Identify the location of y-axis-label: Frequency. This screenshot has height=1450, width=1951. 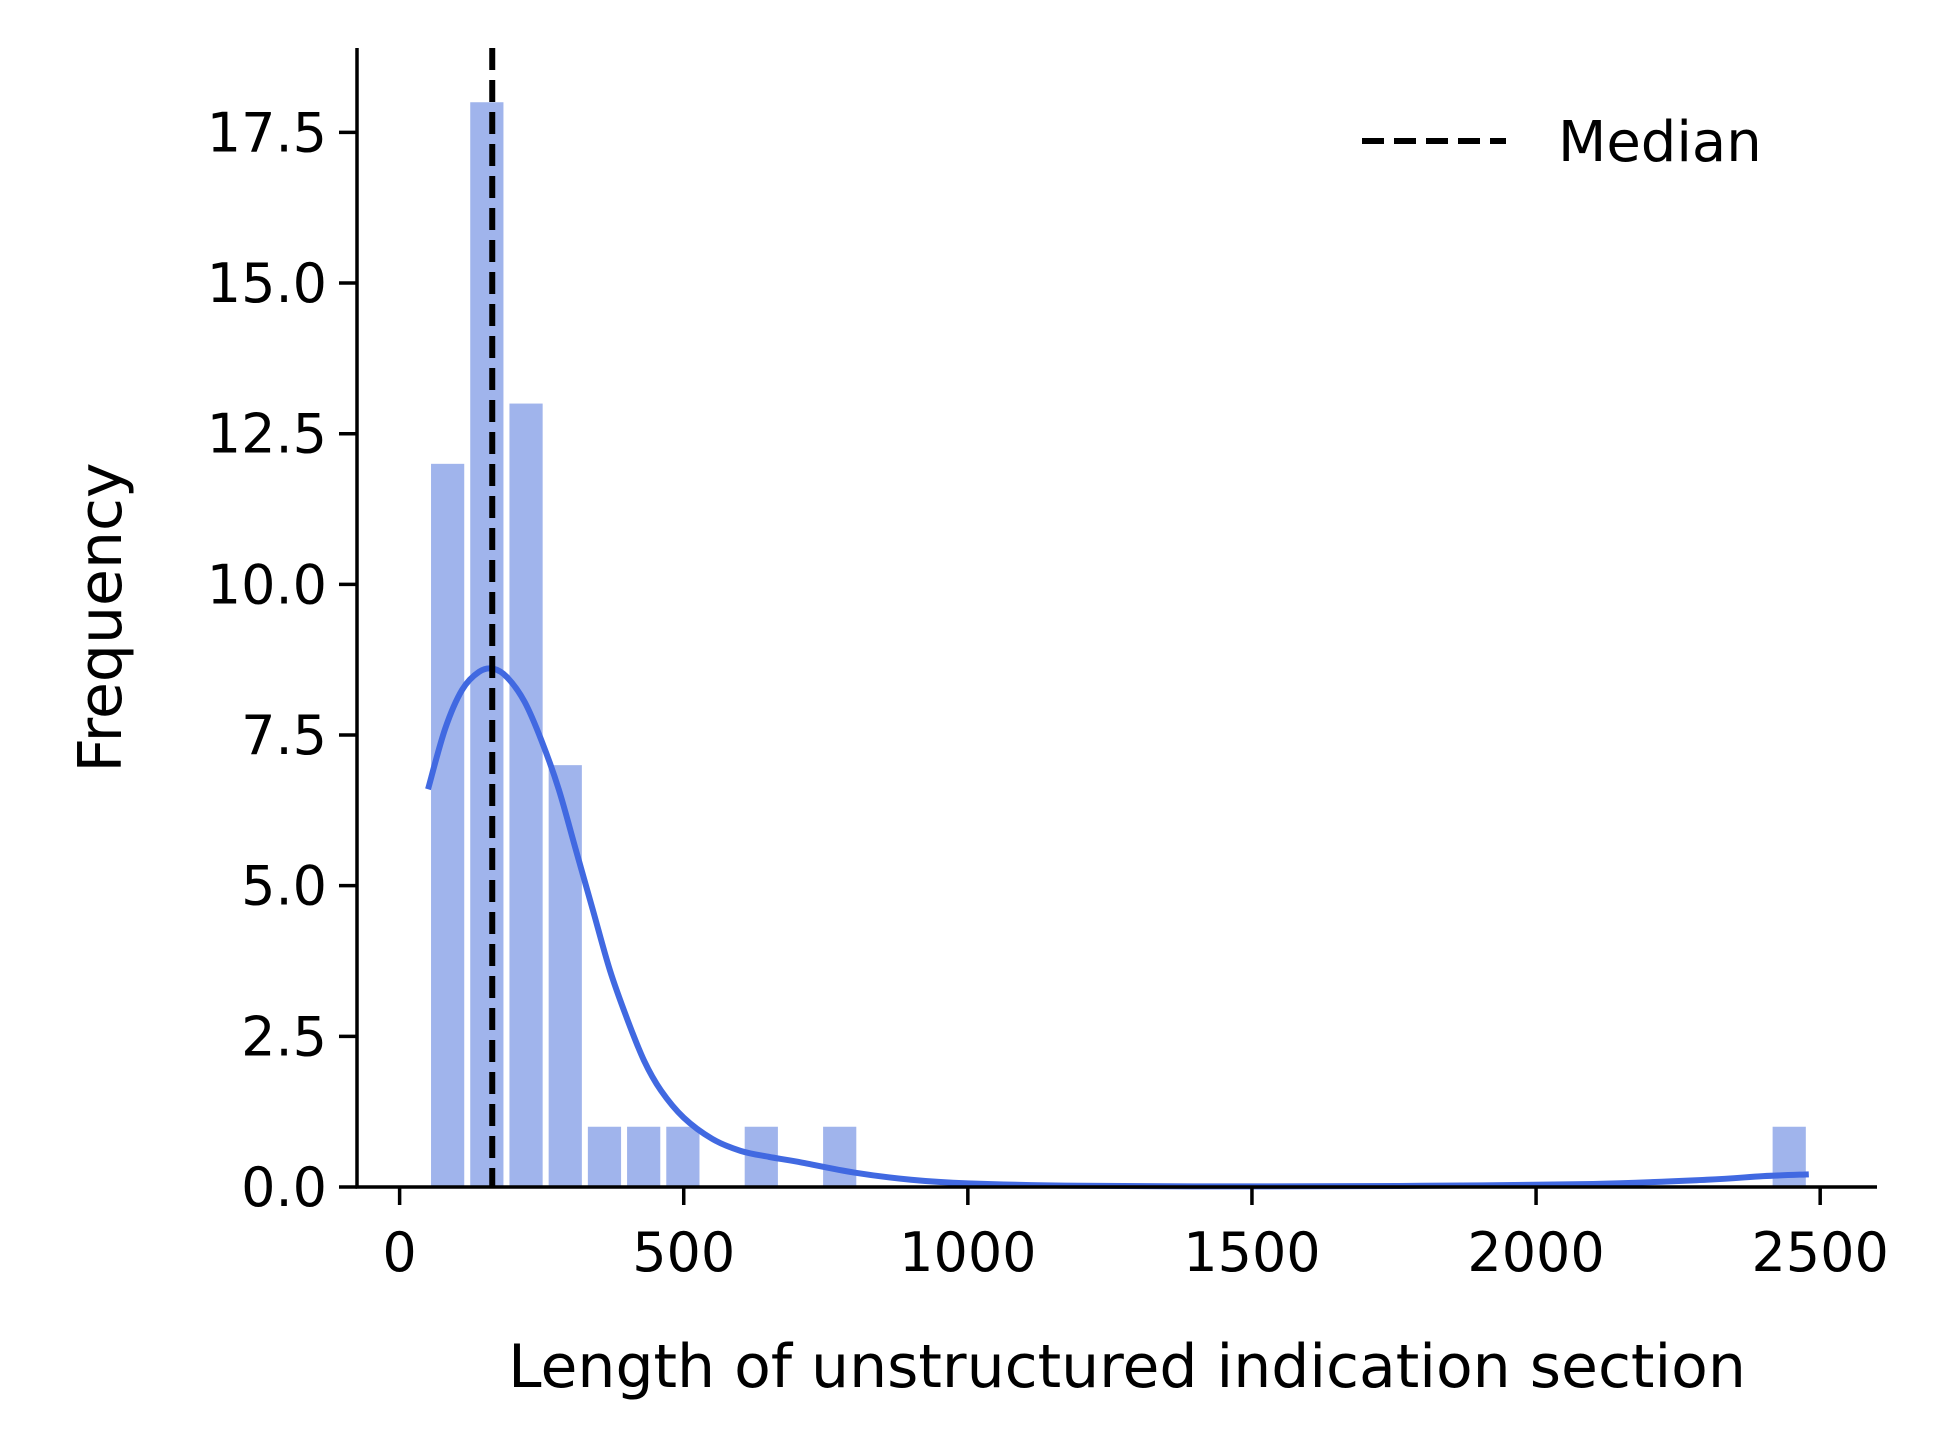
(101, 618).